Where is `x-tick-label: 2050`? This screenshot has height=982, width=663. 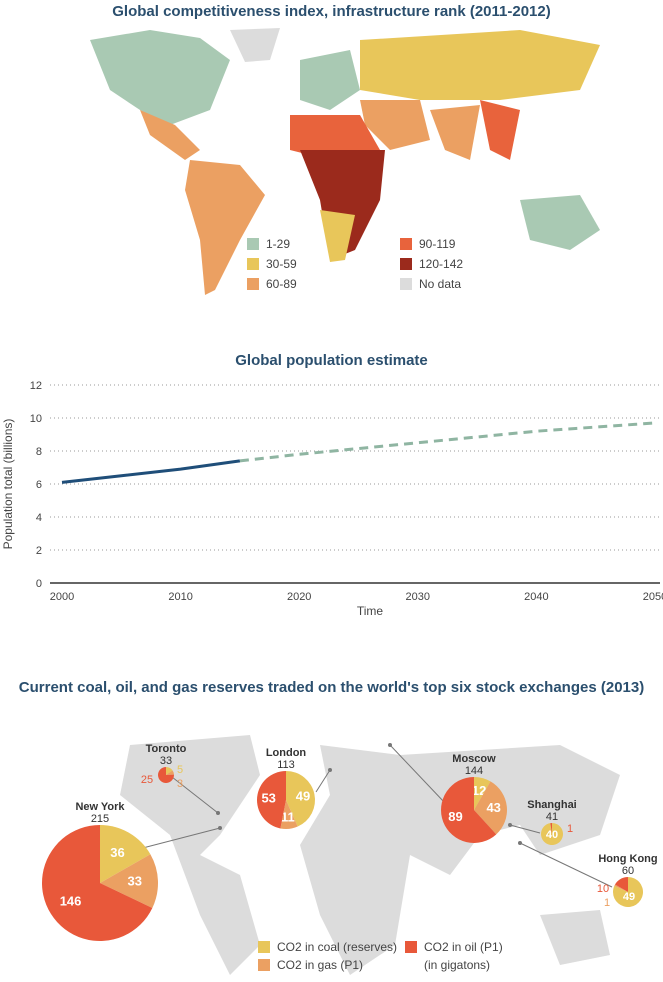
x-tick-label: 2050 is located at coordinates (653, 597).